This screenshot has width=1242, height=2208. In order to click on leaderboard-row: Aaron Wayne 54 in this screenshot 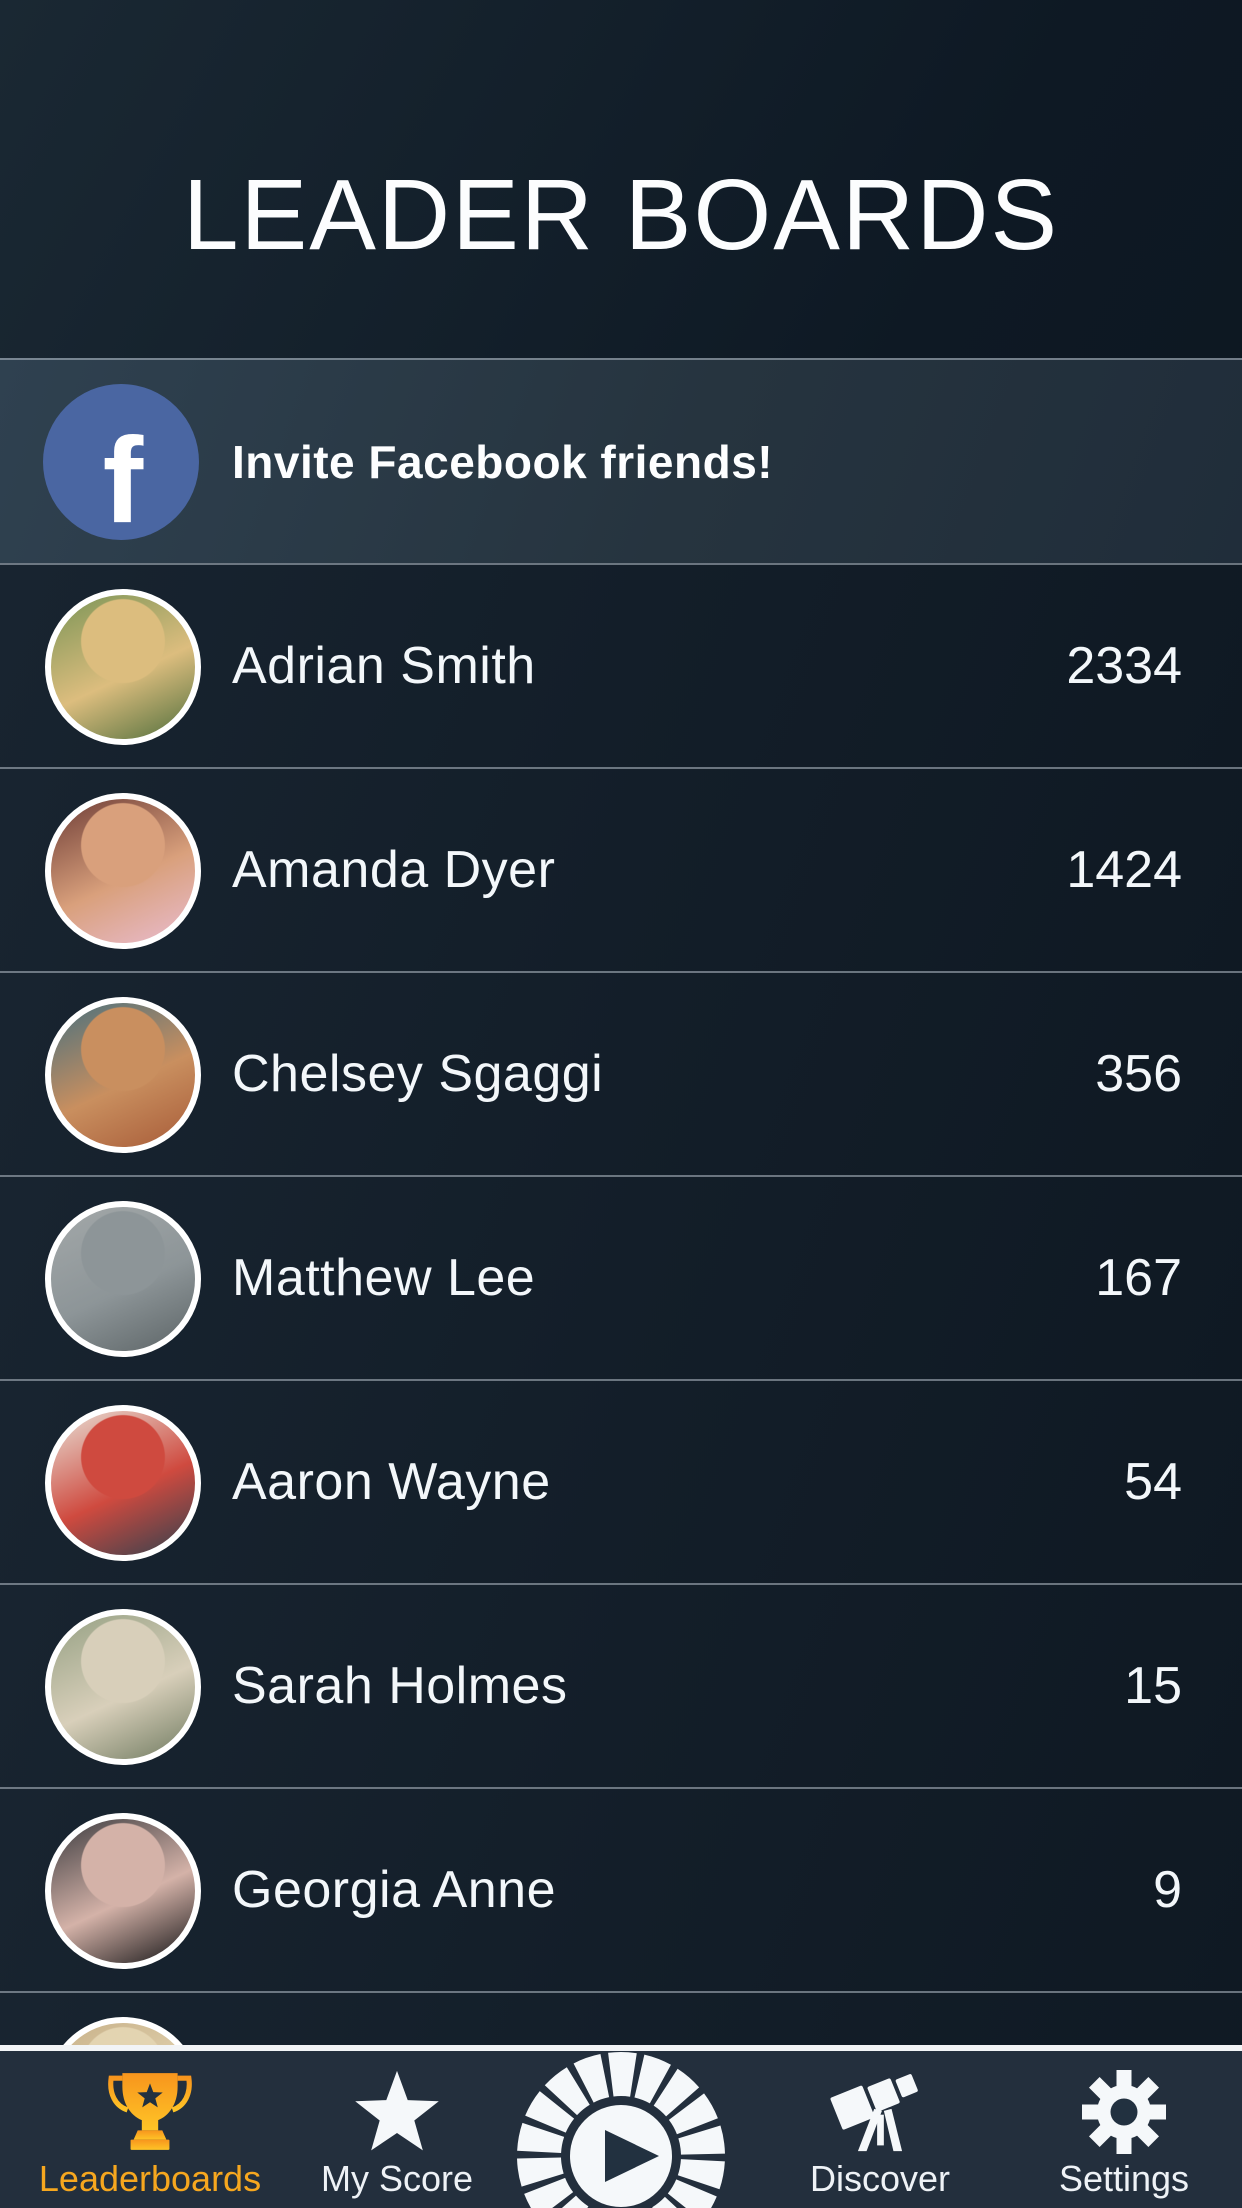, I will do `click(621, 1481)`.